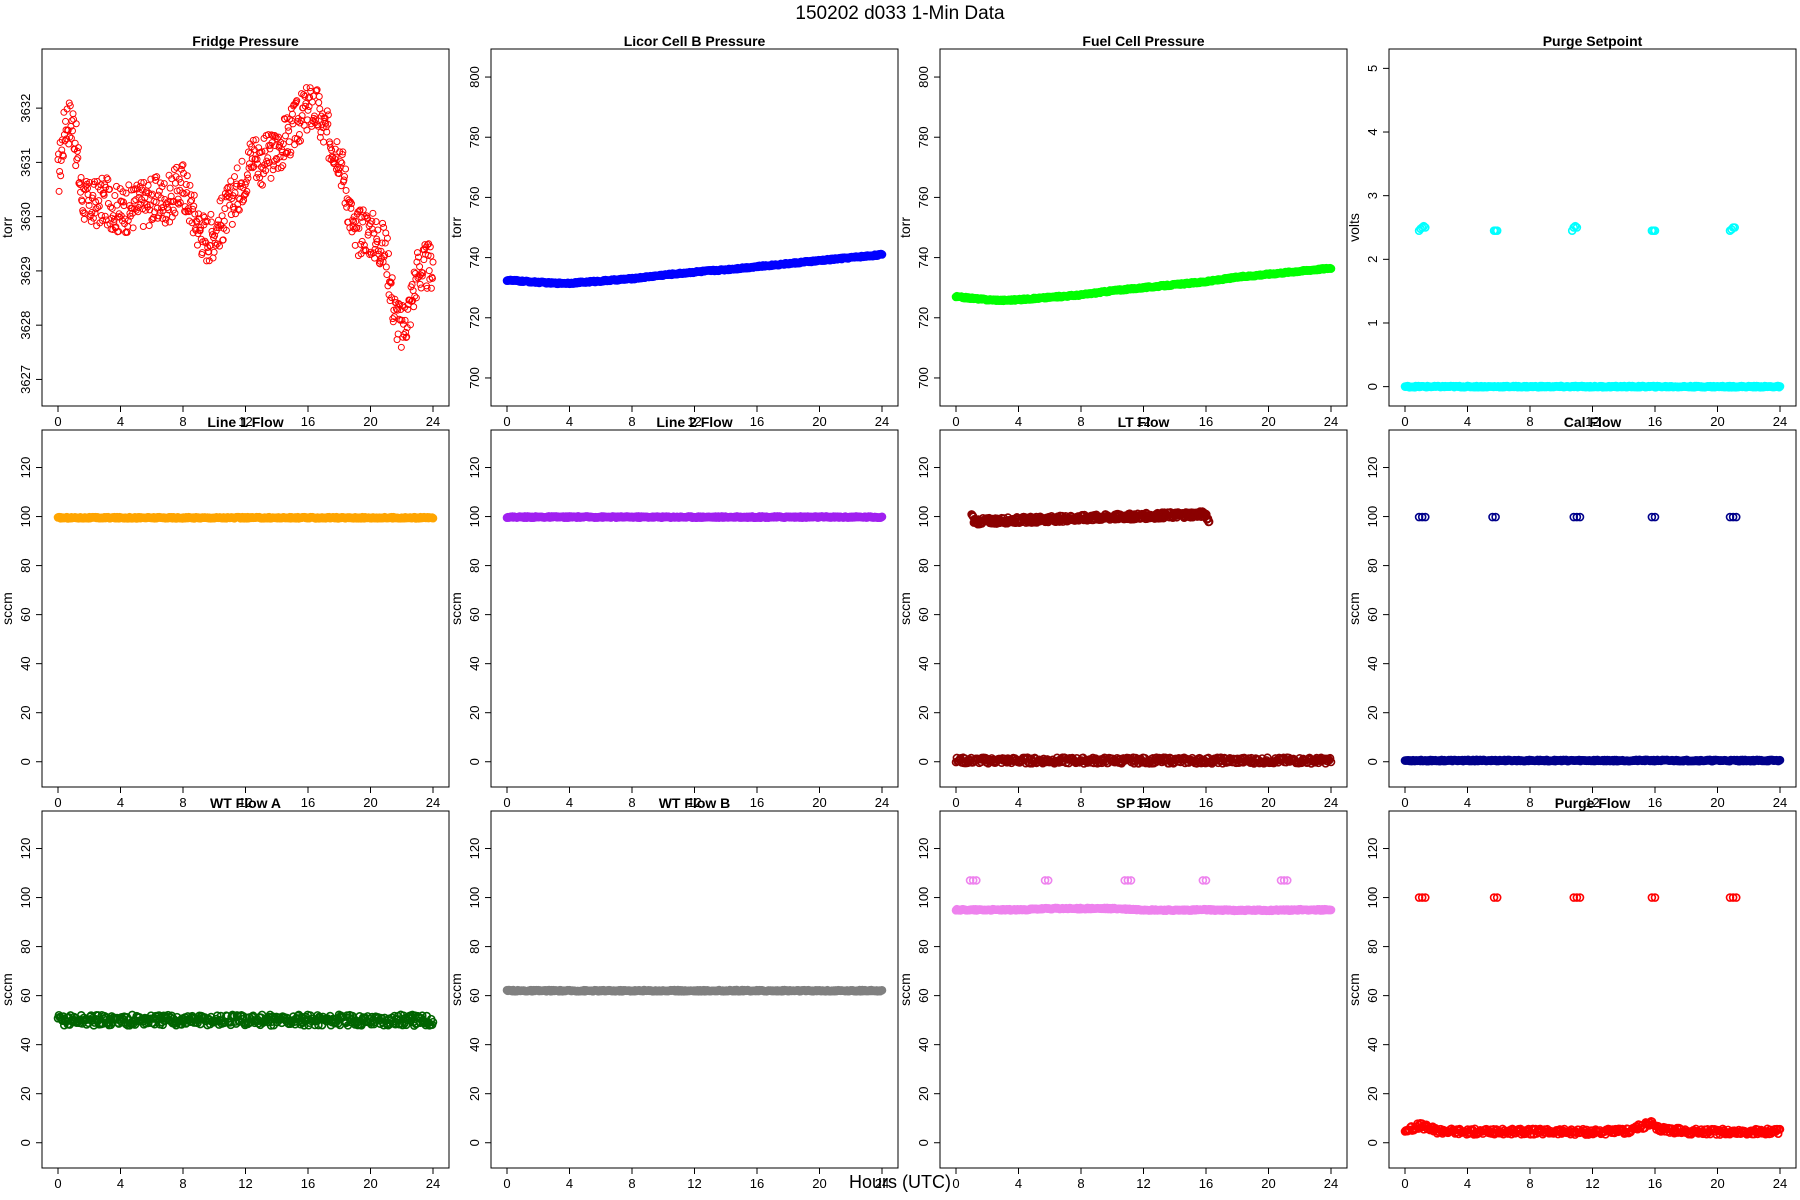 The height and width of the screenshot is (1200, 1800). I want to click on y-tick-label: 700, so click(474, 378).